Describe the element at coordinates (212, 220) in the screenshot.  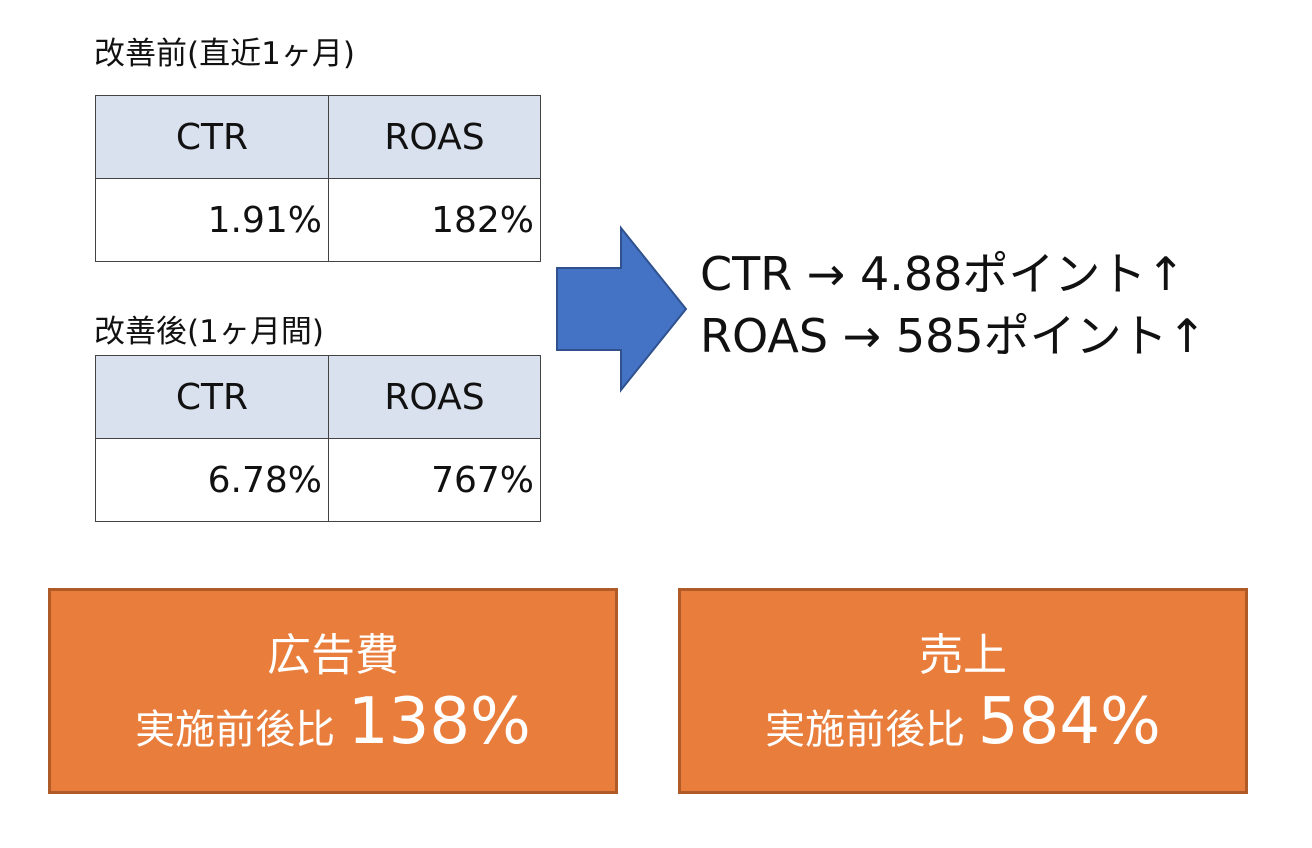
I see `value-ctr: 1.91%` at that location.